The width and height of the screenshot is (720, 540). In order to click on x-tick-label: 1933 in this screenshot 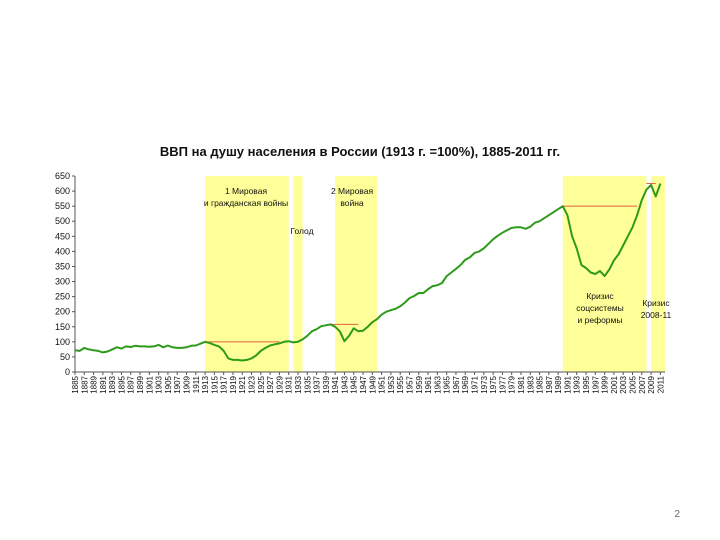, I will do `click(298, 384)`.